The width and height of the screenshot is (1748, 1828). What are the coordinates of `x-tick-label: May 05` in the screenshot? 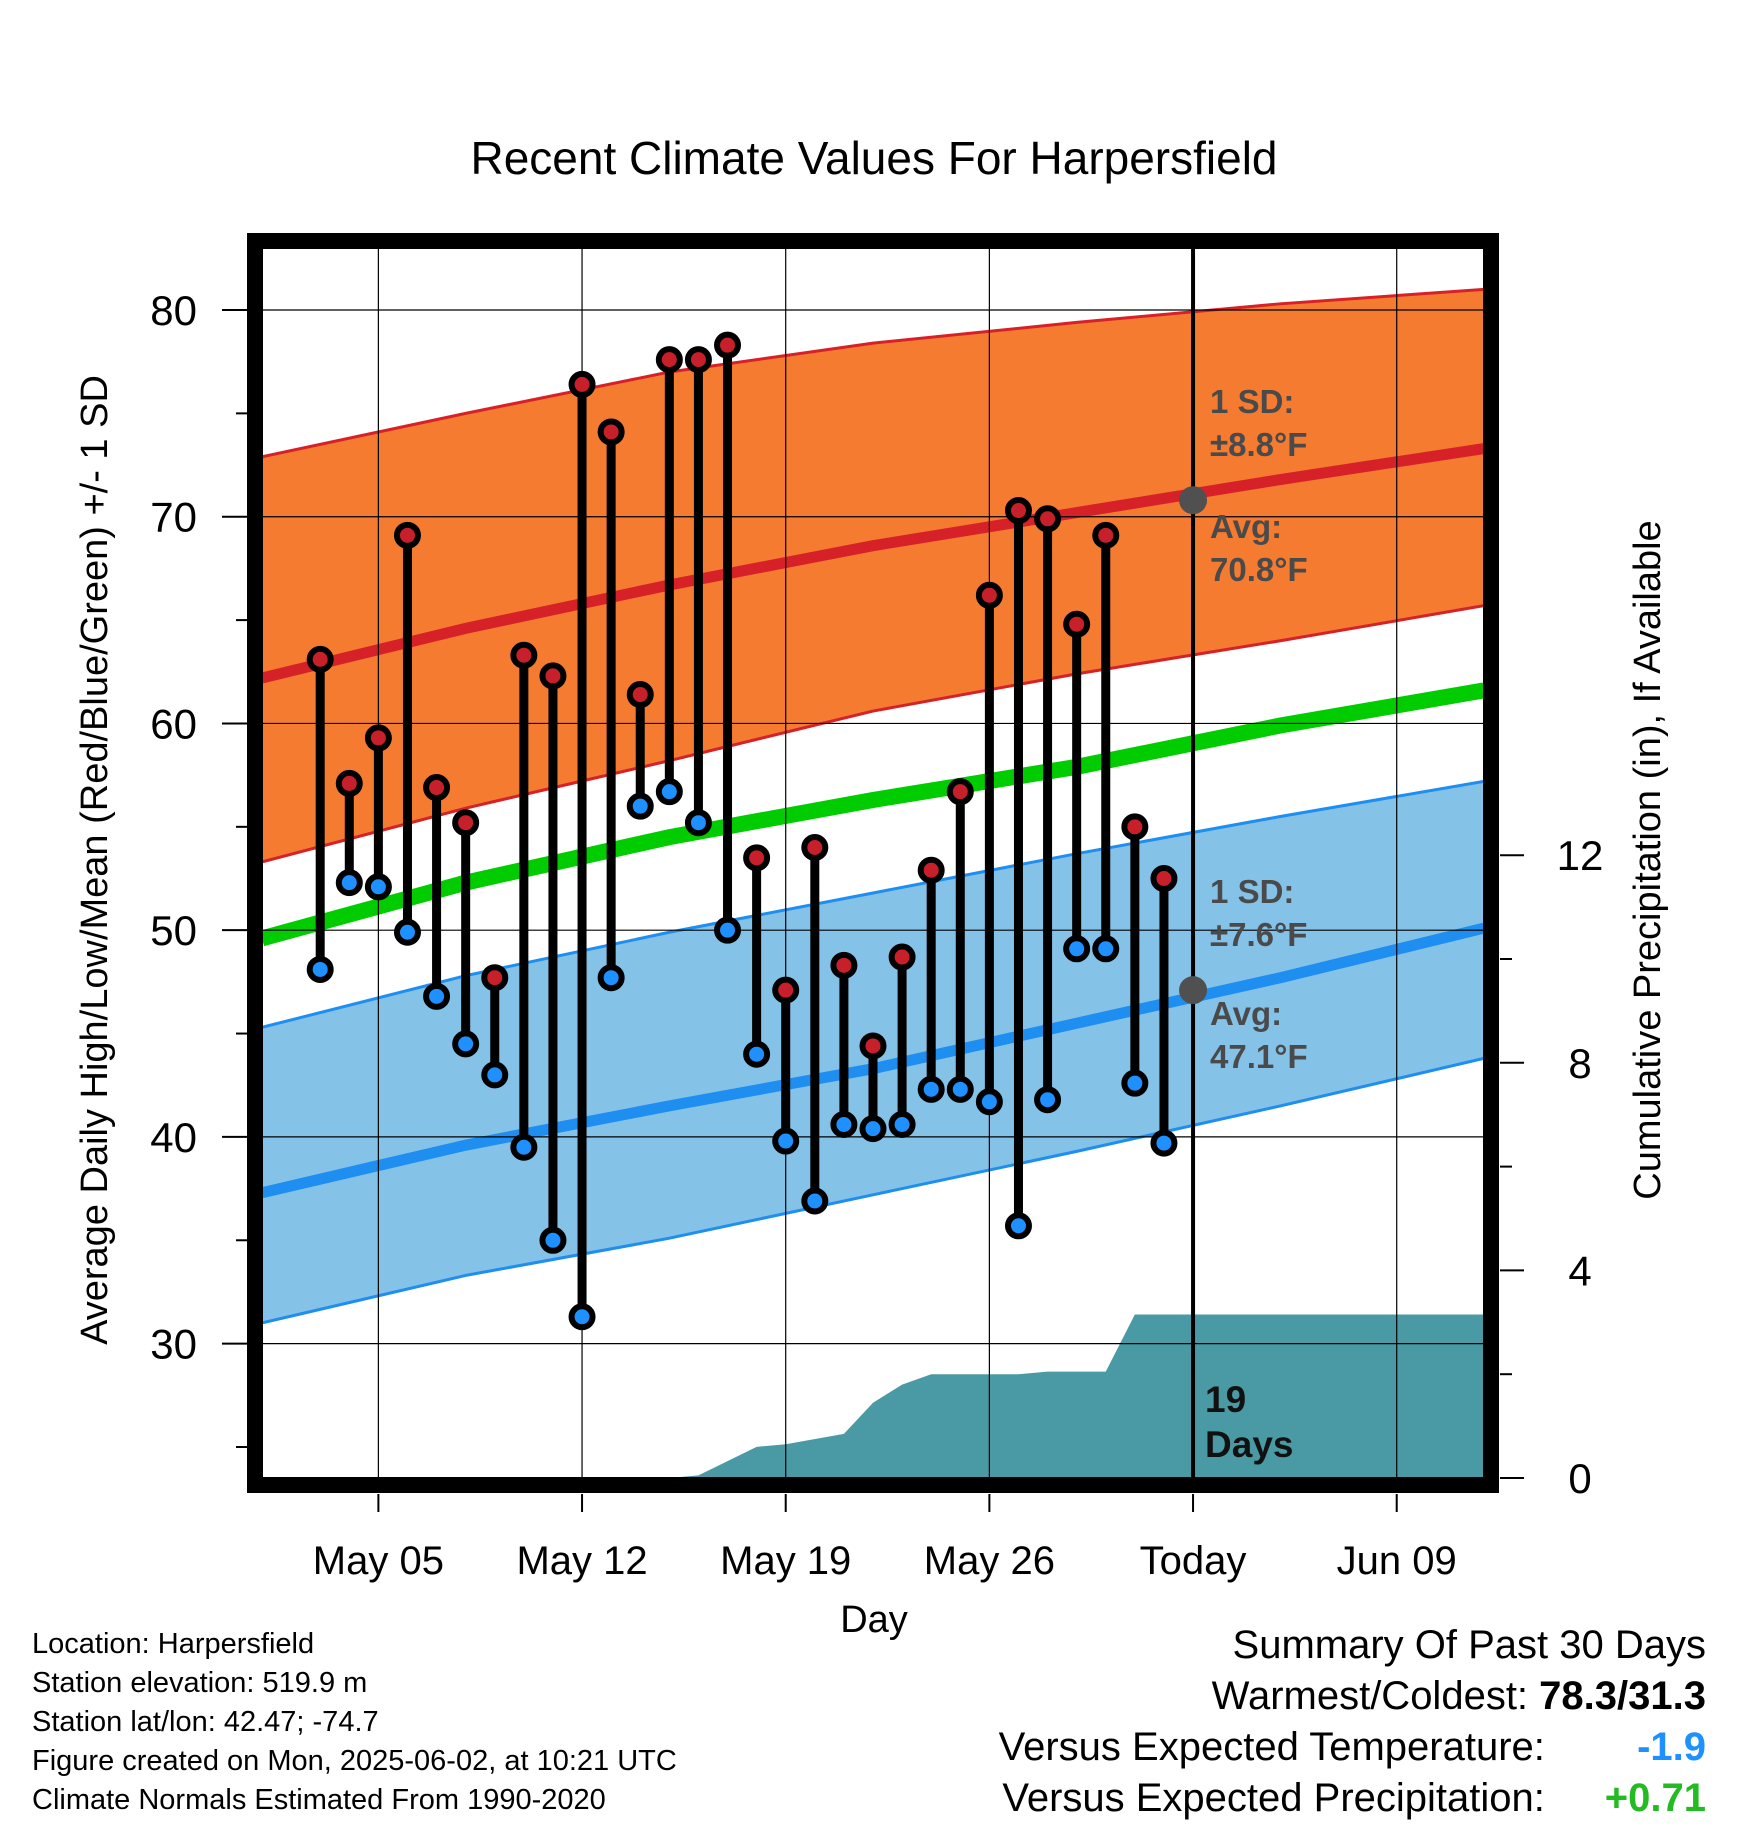 It's located at (378, 1561).